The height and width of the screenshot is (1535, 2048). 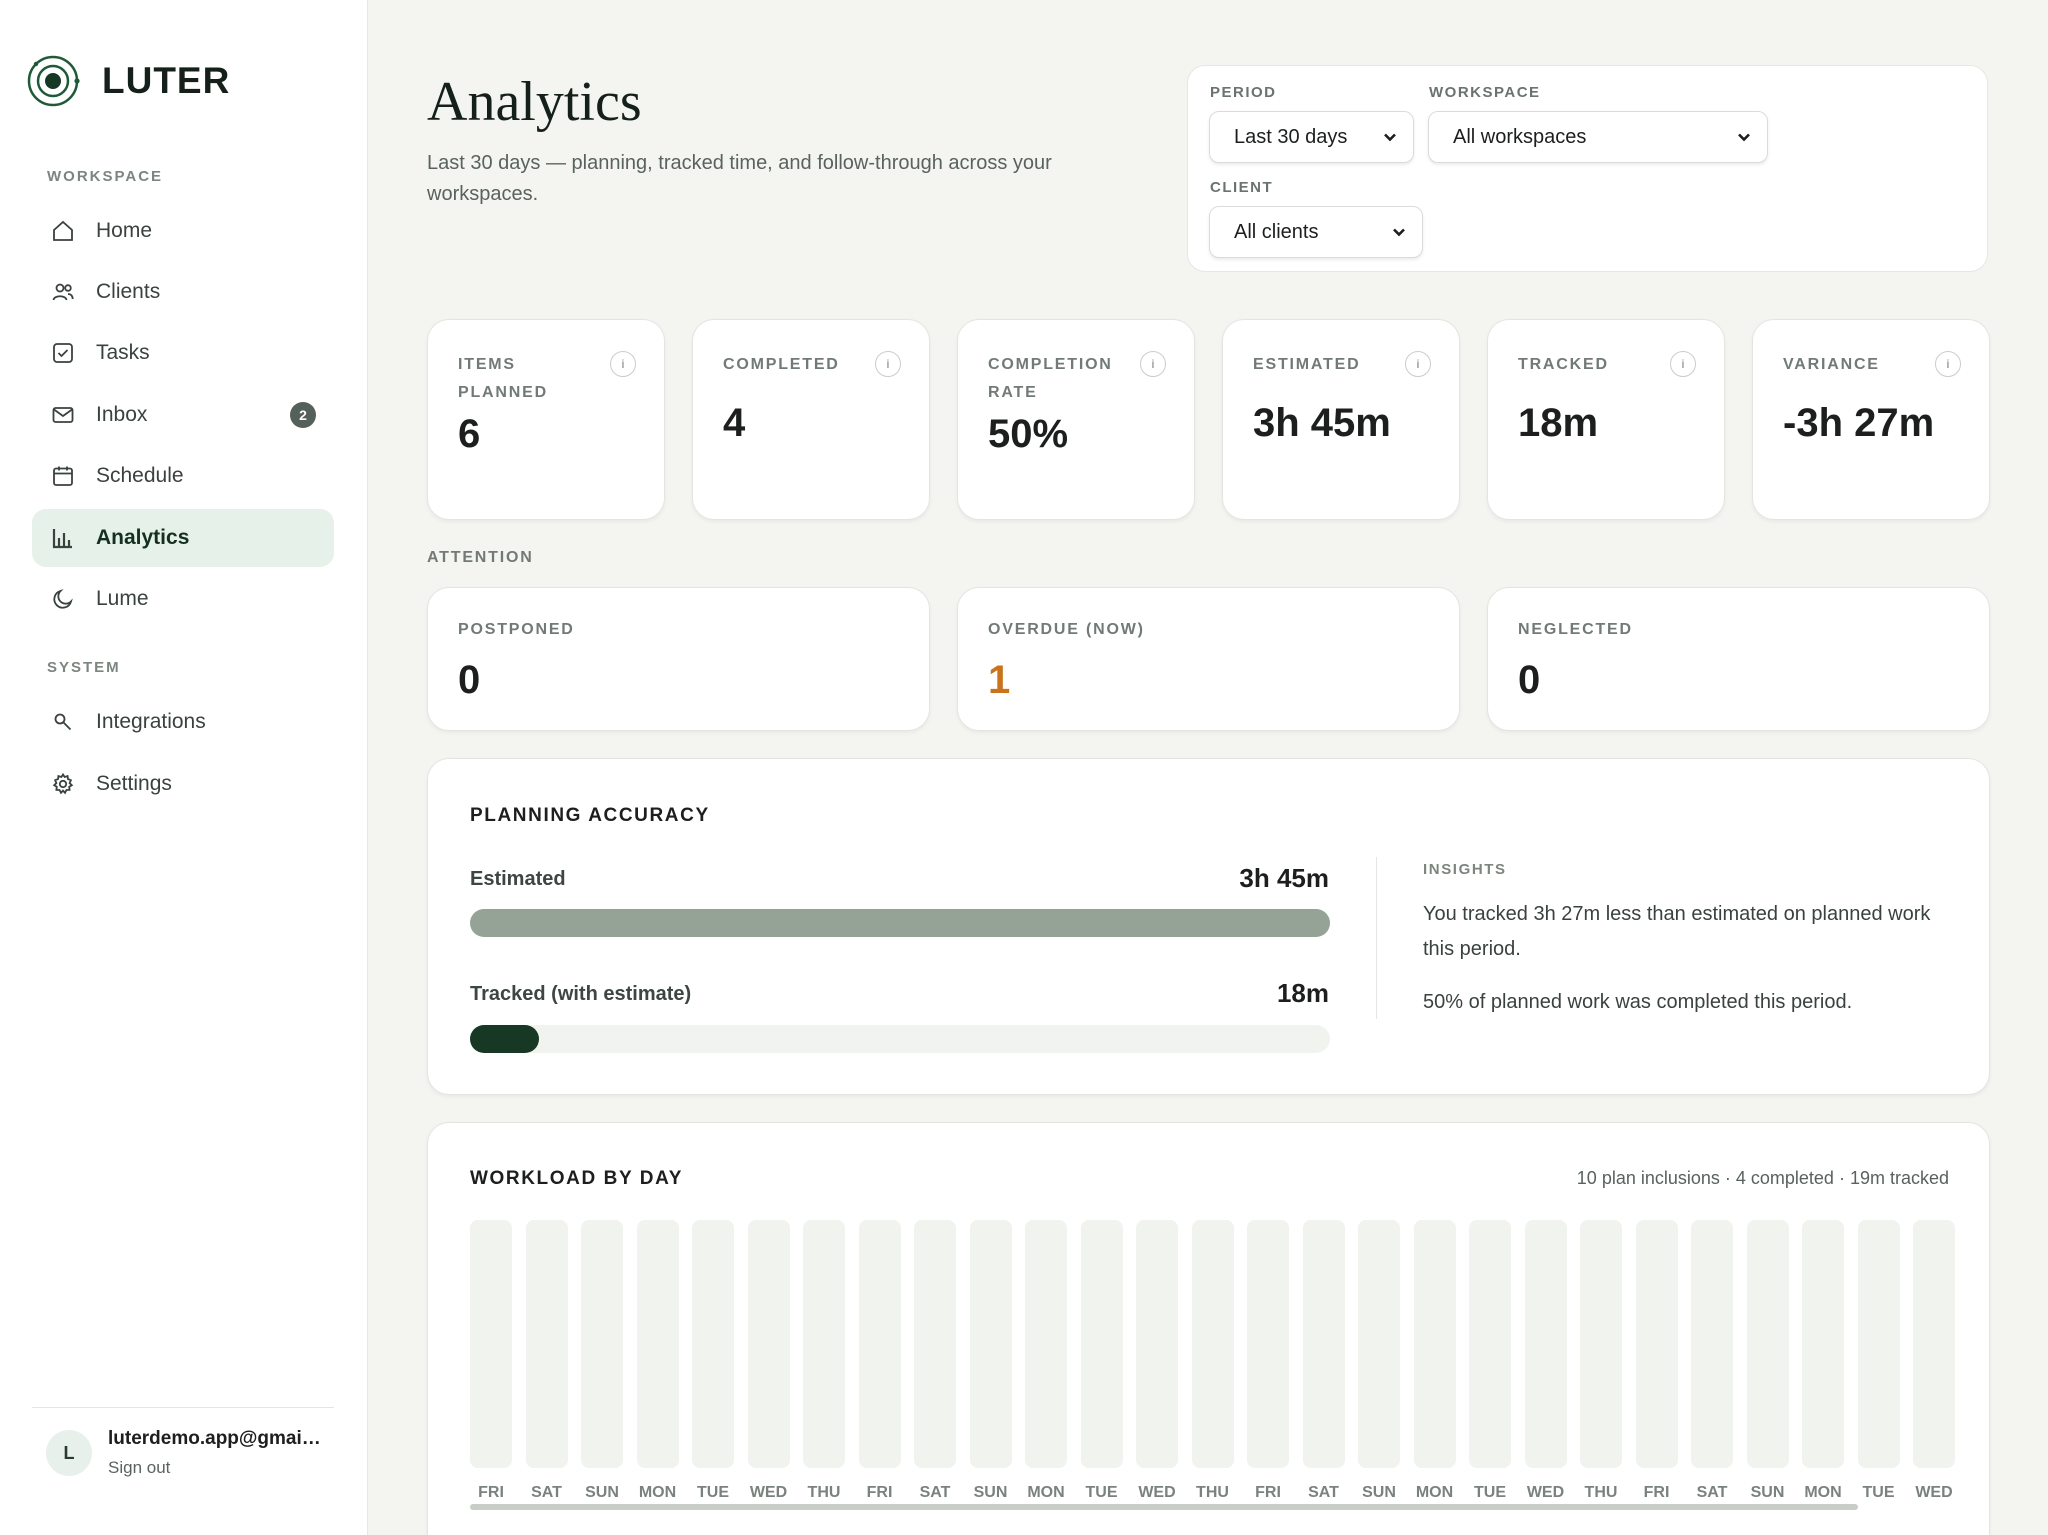 I want to click on sidebar-item-integrations: Integrations, so click(x=183, y=722).